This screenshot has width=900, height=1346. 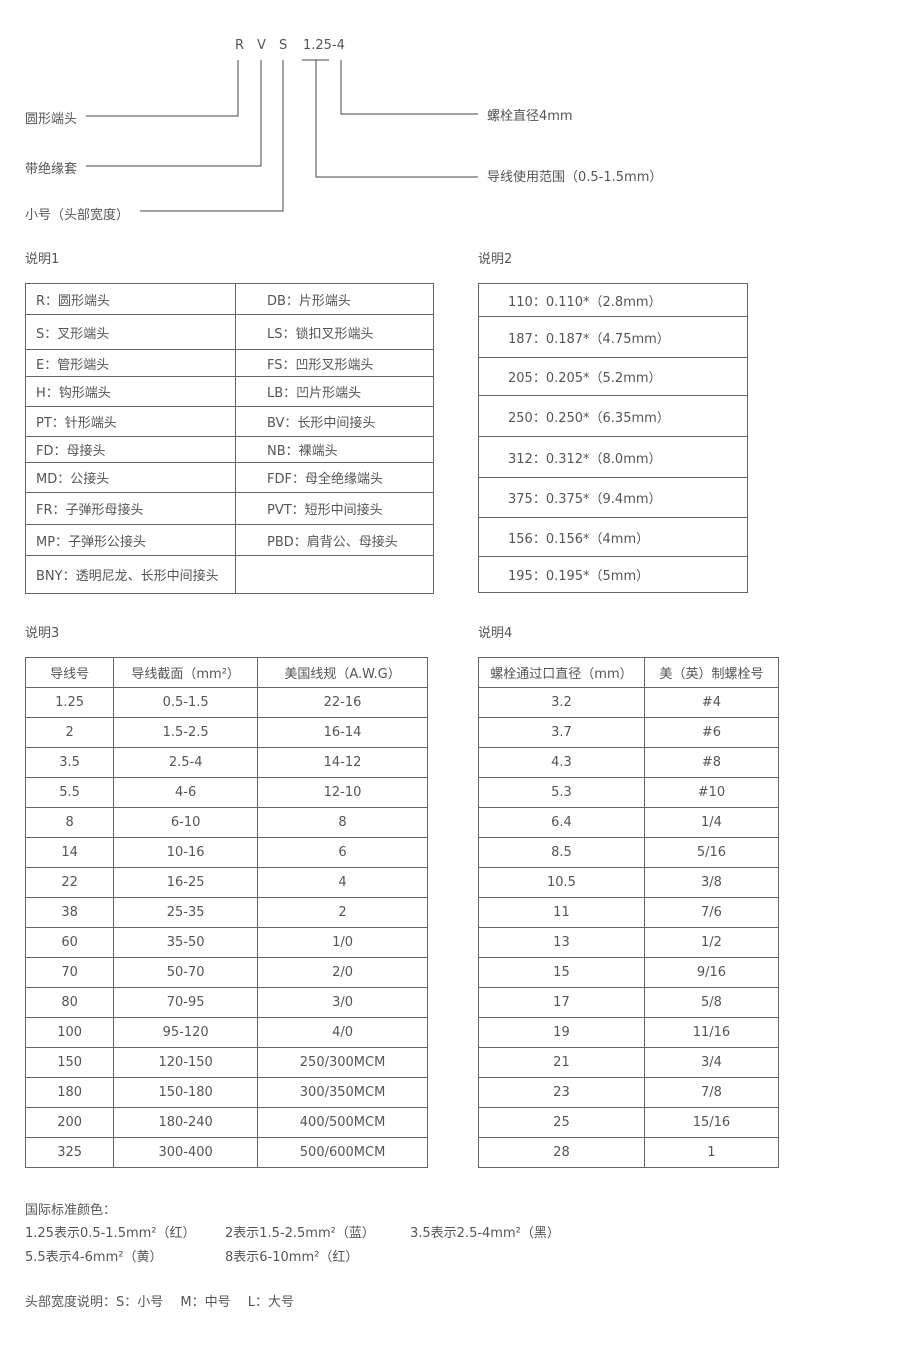 What do you see at coordinates (342, 732) in the screenshot?
I see `table-cell: 16-14` at bounding box center [342, 732].